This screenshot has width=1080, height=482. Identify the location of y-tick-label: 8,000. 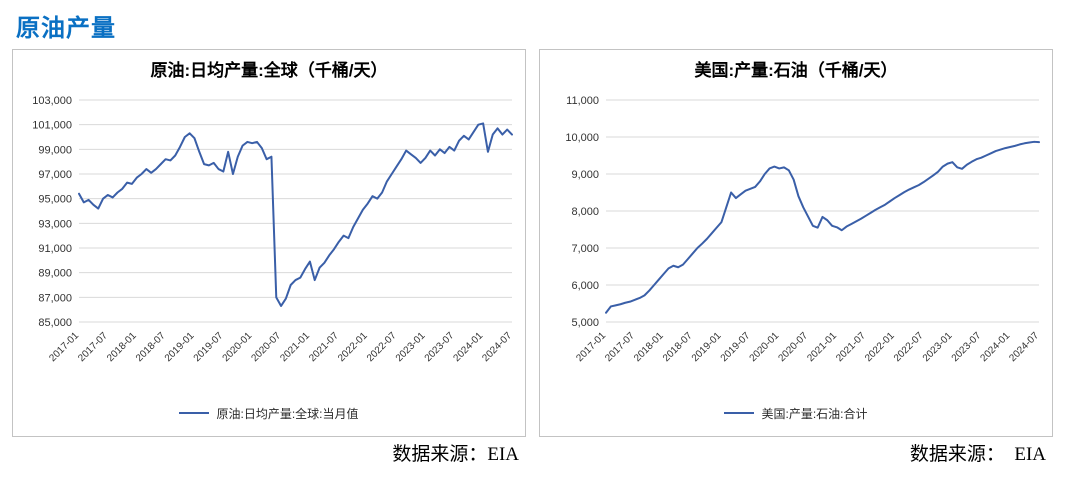
(585, 212).